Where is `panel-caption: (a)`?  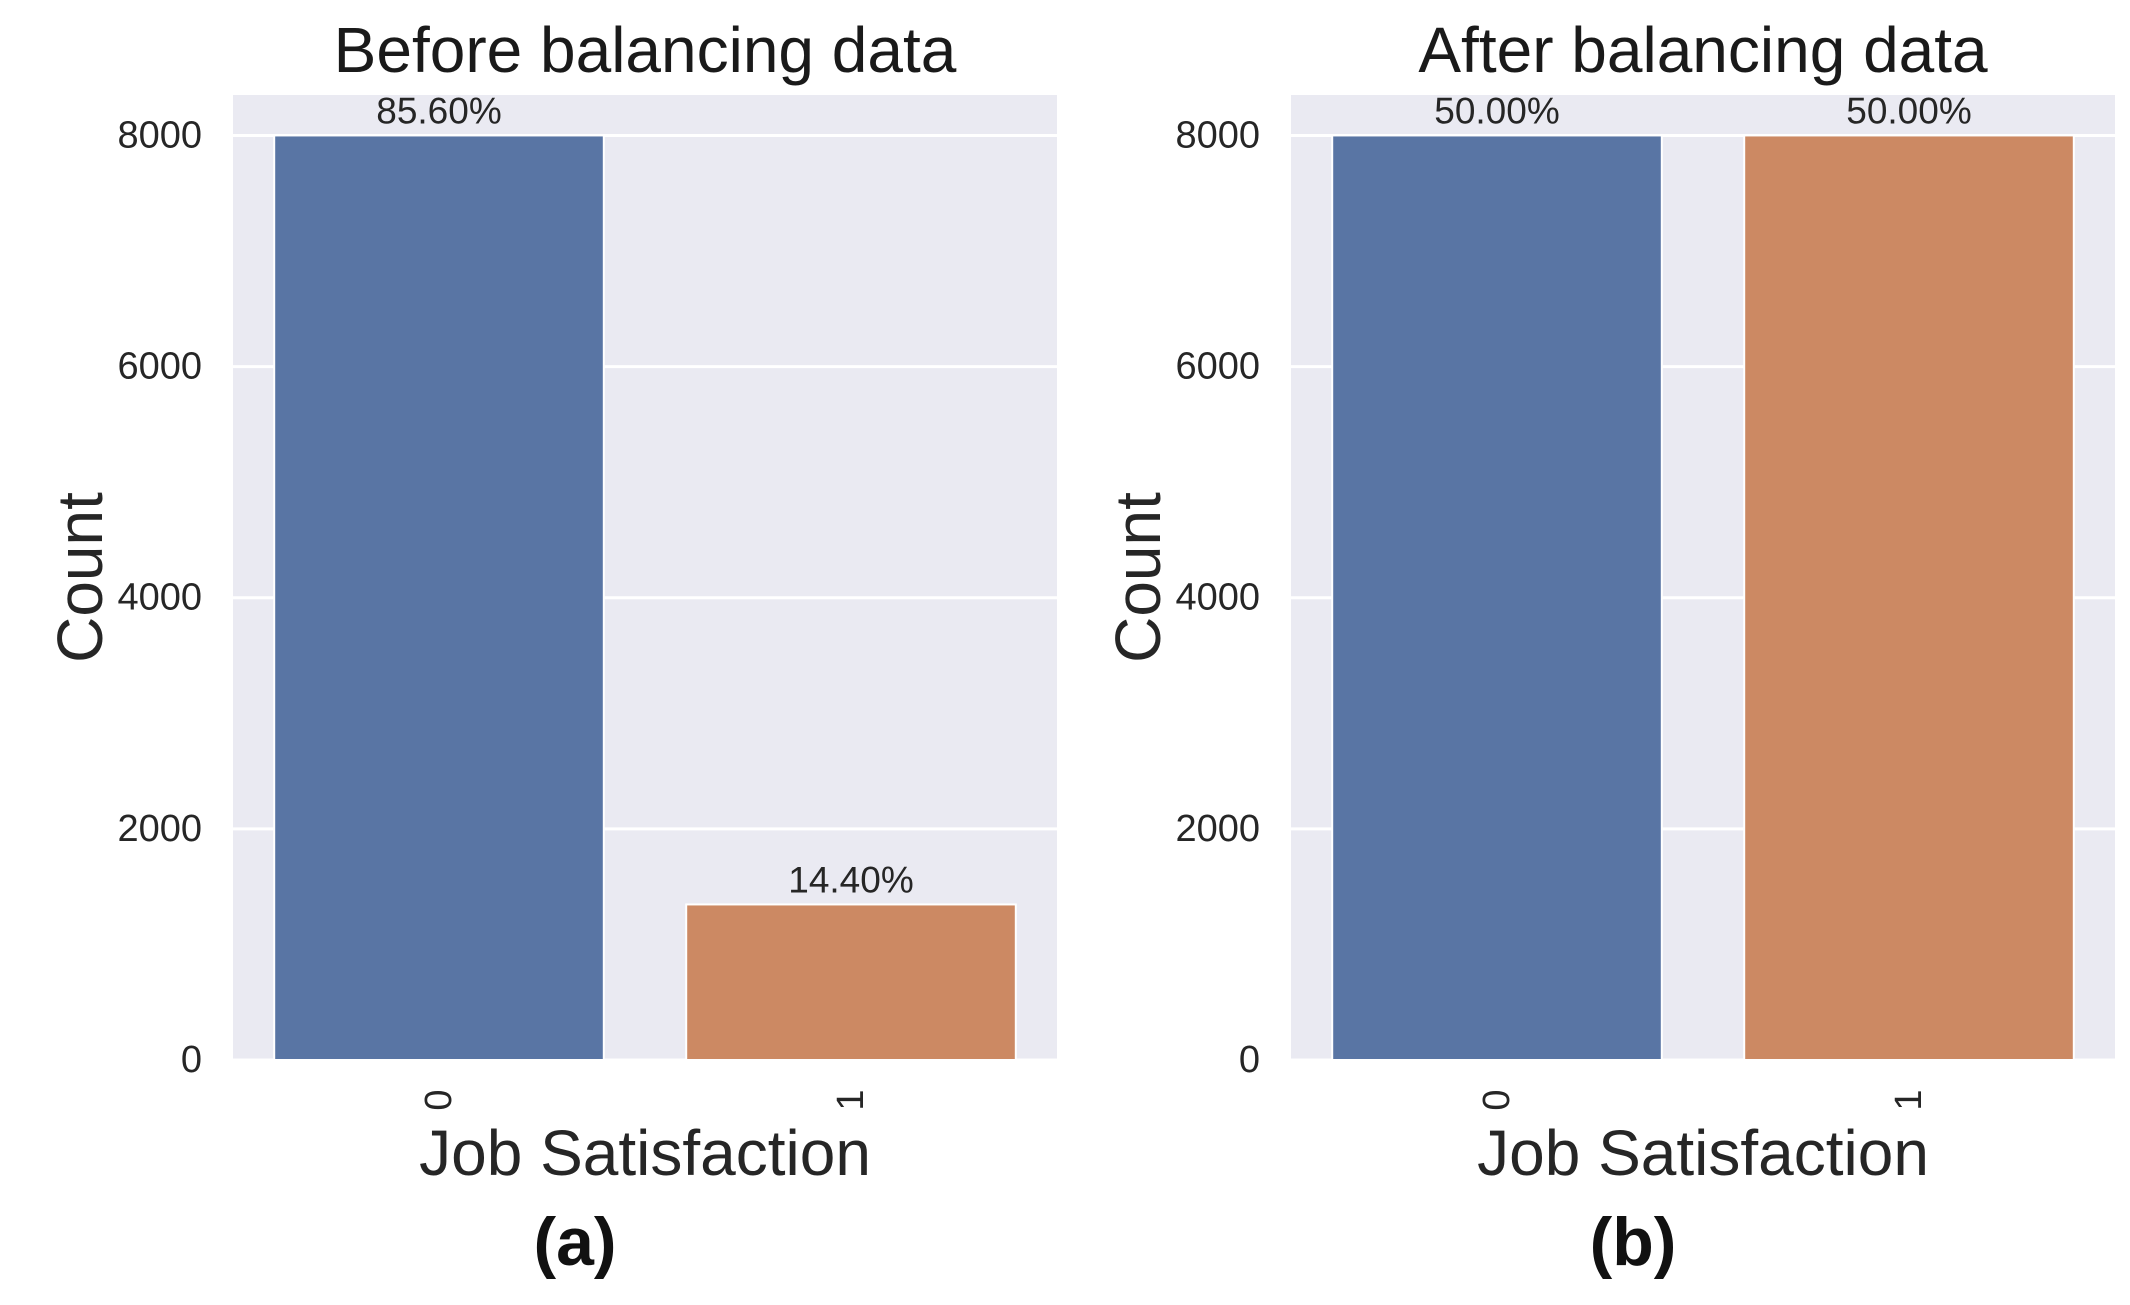
panel-caption: (a) is located at coordinates (574, 1242).